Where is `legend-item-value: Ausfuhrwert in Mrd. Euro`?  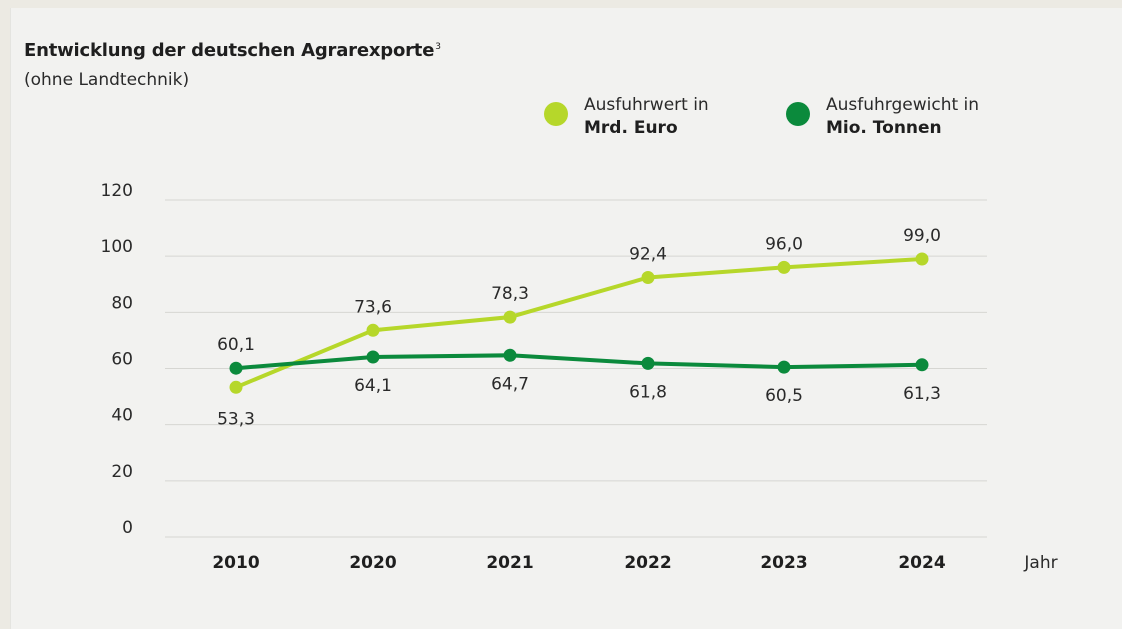 legend-item-value: Ausfuhrwert in Mrd. Euro is located at coordinates (626, 117).